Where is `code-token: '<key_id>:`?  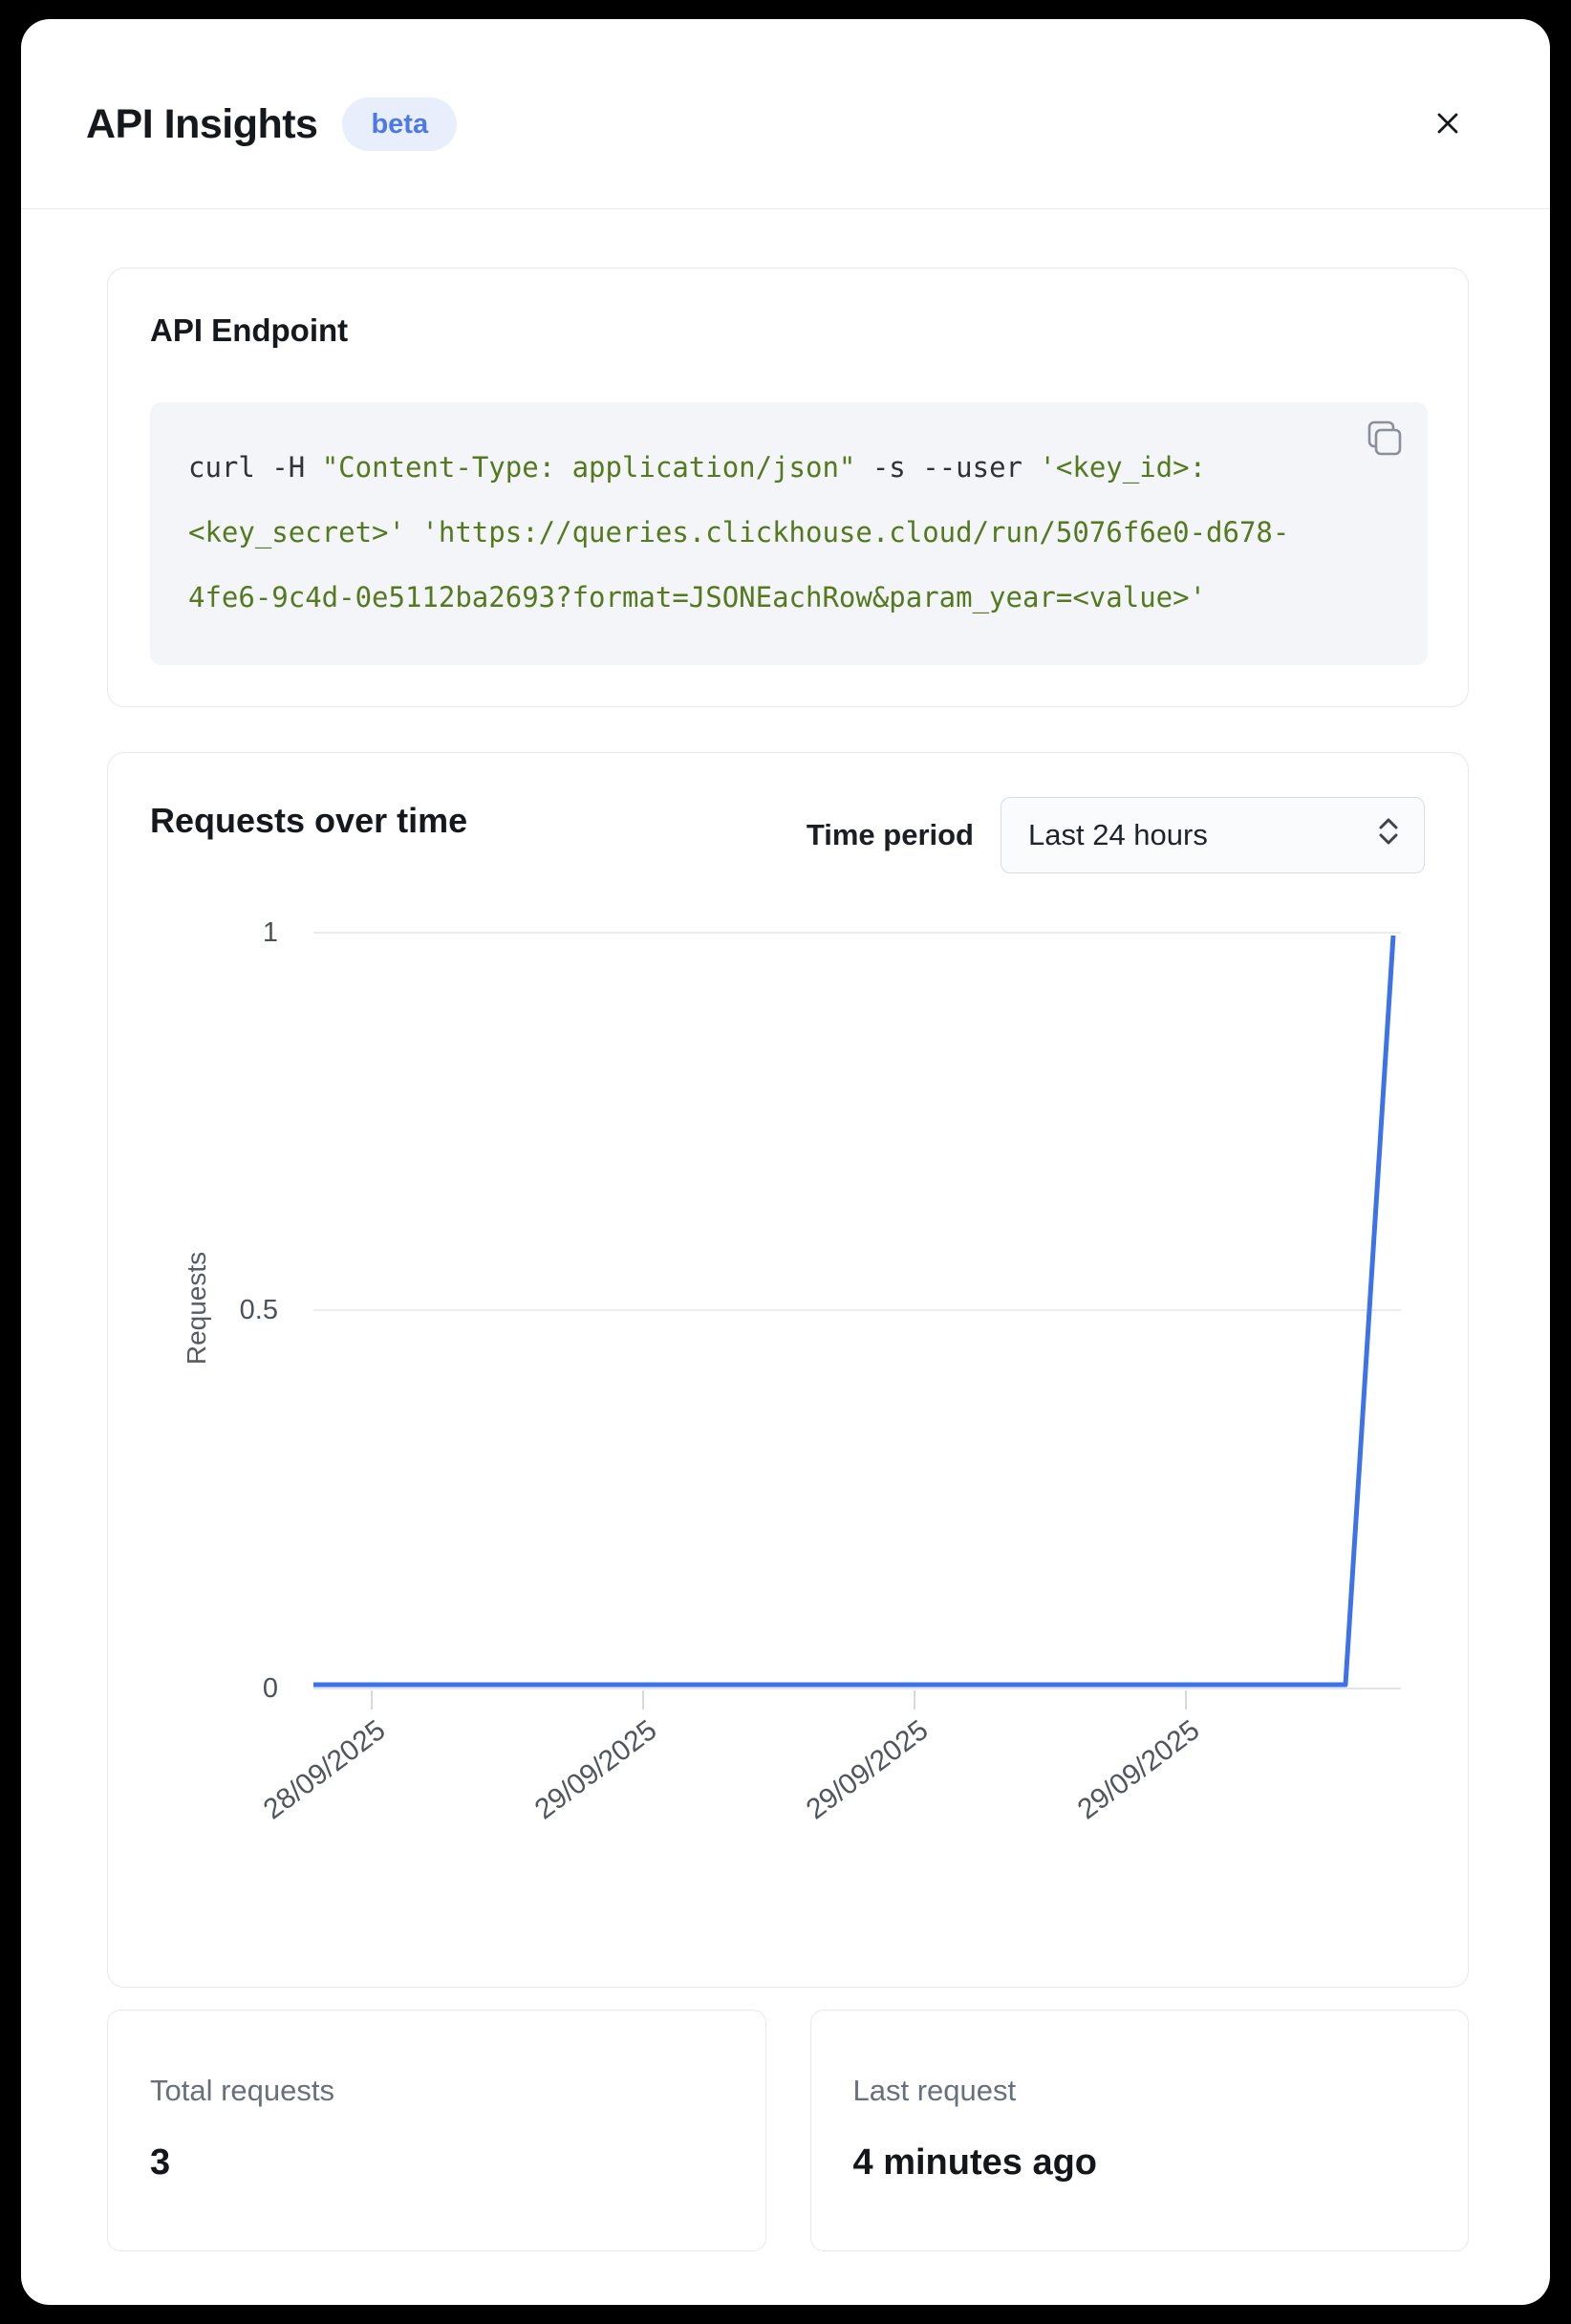
code-token: '<key_id>: is located at coordinates (1123, 467).